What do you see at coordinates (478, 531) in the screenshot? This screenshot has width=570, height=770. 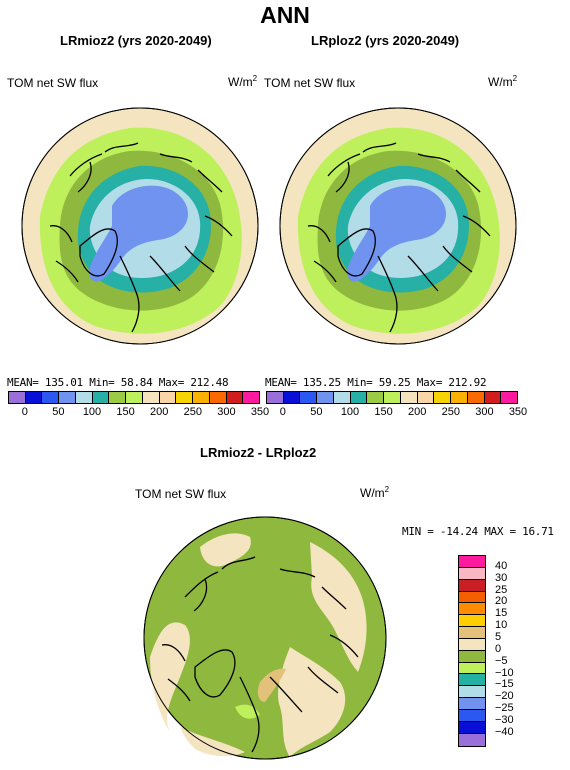 I see `diff-stats: MIN = -14.24 MAX = 16.71` at bounding box center [478, 531].